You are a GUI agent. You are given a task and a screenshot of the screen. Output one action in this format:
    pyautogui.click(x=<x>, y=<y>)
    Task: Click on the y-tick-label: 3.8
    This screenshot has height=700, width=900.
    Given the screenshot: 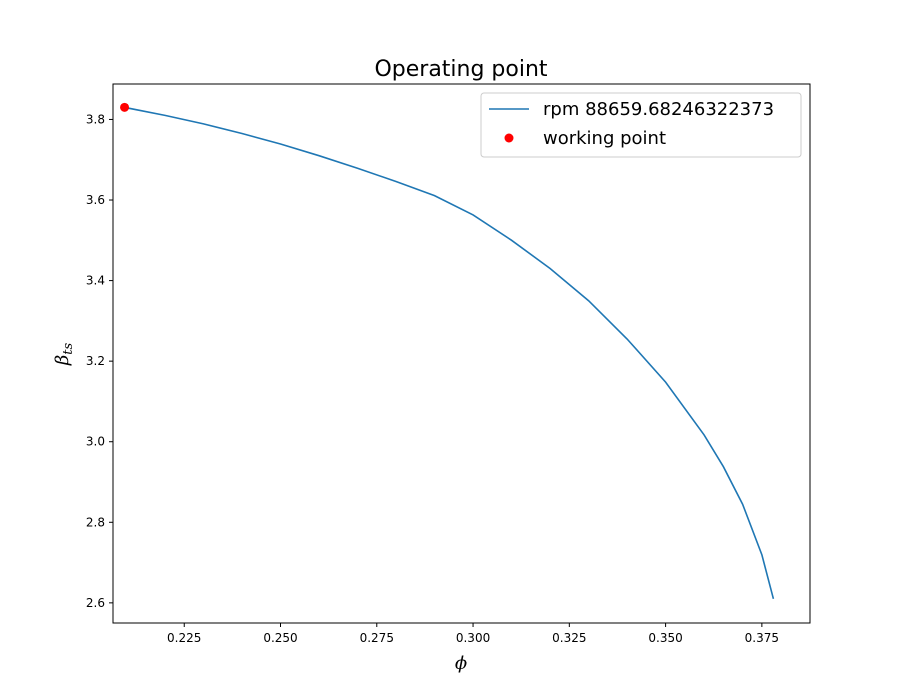 What is the action you would take?
    pyautogui.click(x=95, y=119)
    